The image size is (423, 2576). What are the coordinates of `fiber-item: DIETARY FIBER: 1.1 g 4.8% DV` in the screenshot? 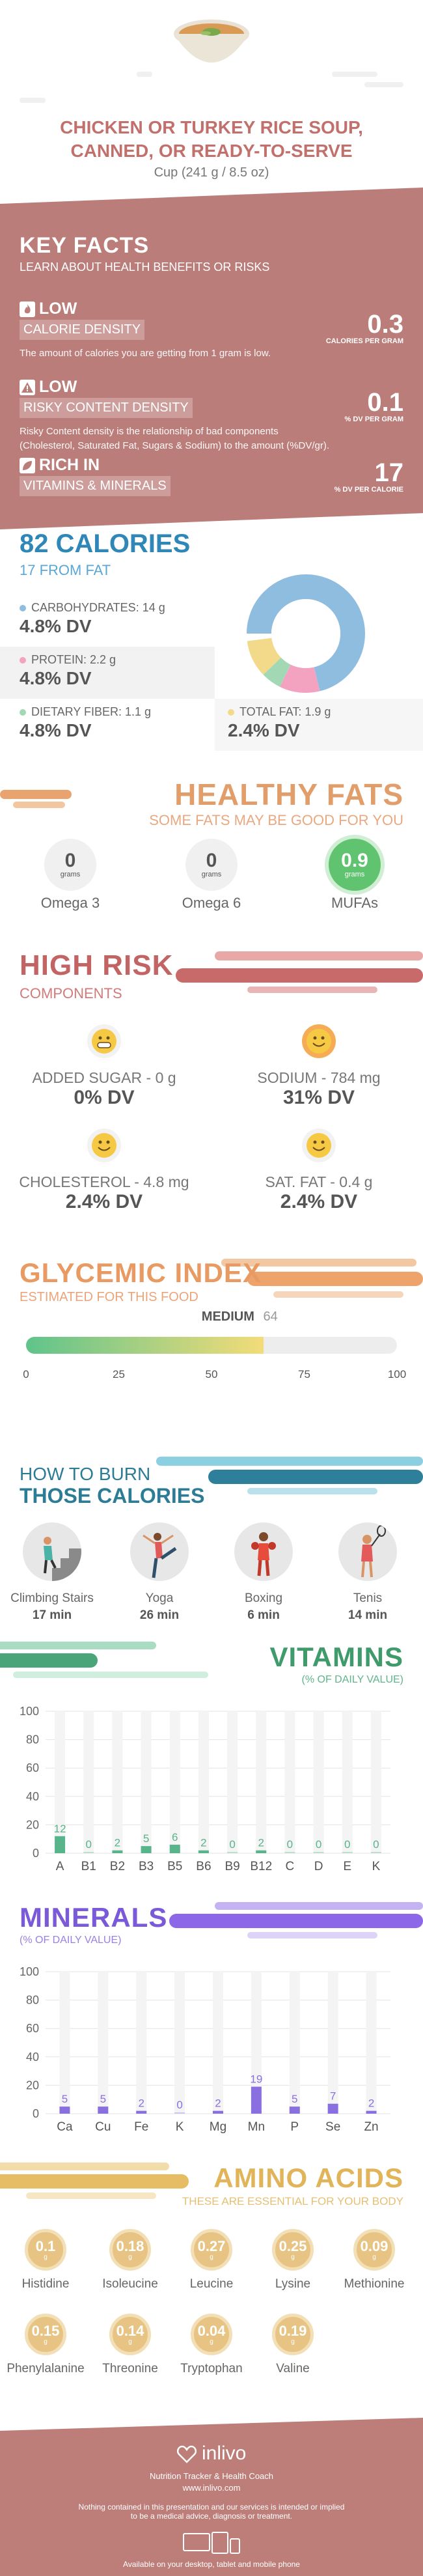 It's located at (86, 723).